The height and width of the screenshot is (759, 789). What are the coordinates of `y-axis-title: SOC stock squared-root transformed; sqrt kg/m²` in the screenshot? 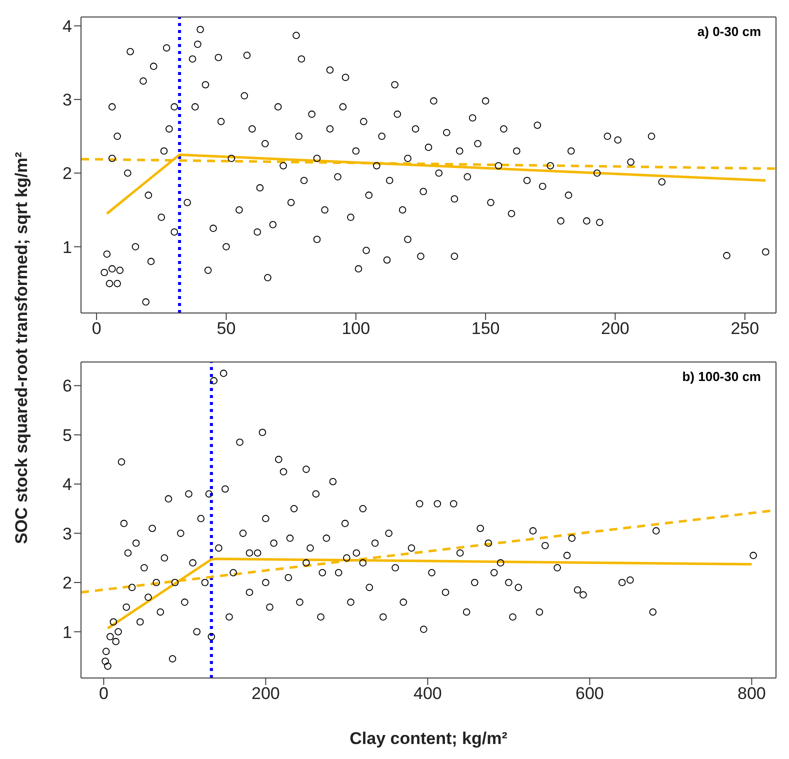 It's located at (22, 348).